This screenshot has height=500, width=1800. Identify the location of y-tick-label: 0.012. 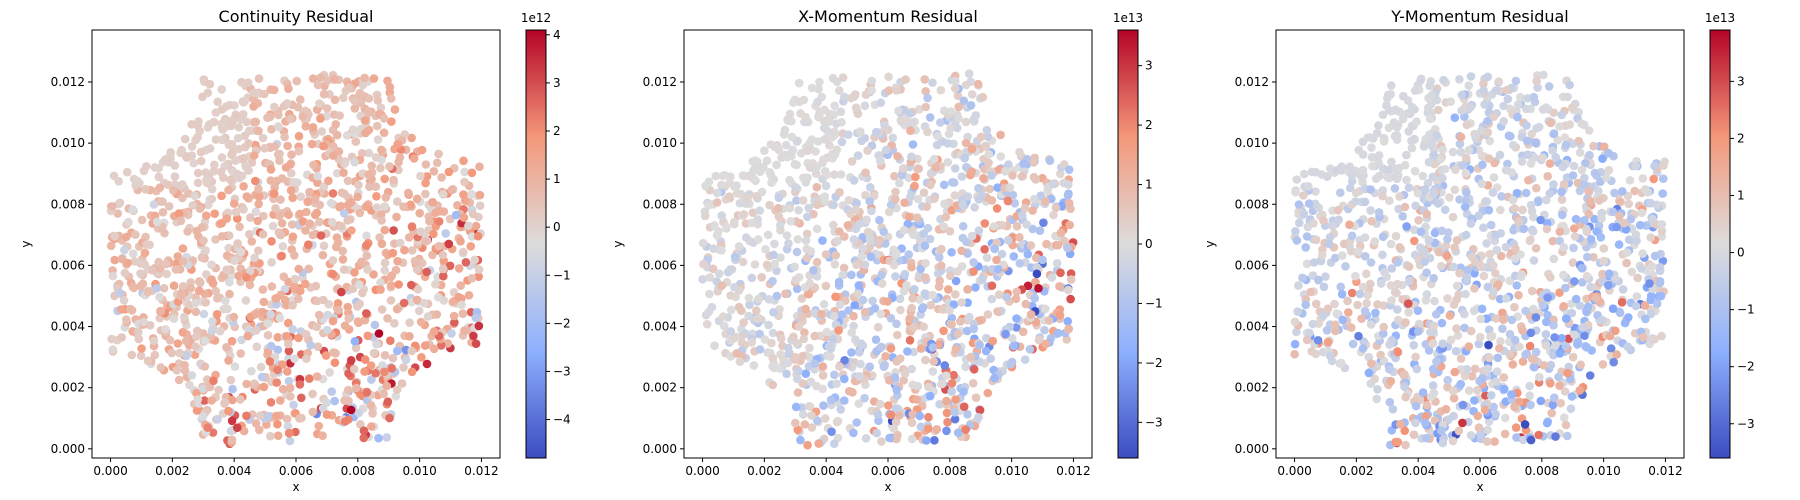
(660, 82).